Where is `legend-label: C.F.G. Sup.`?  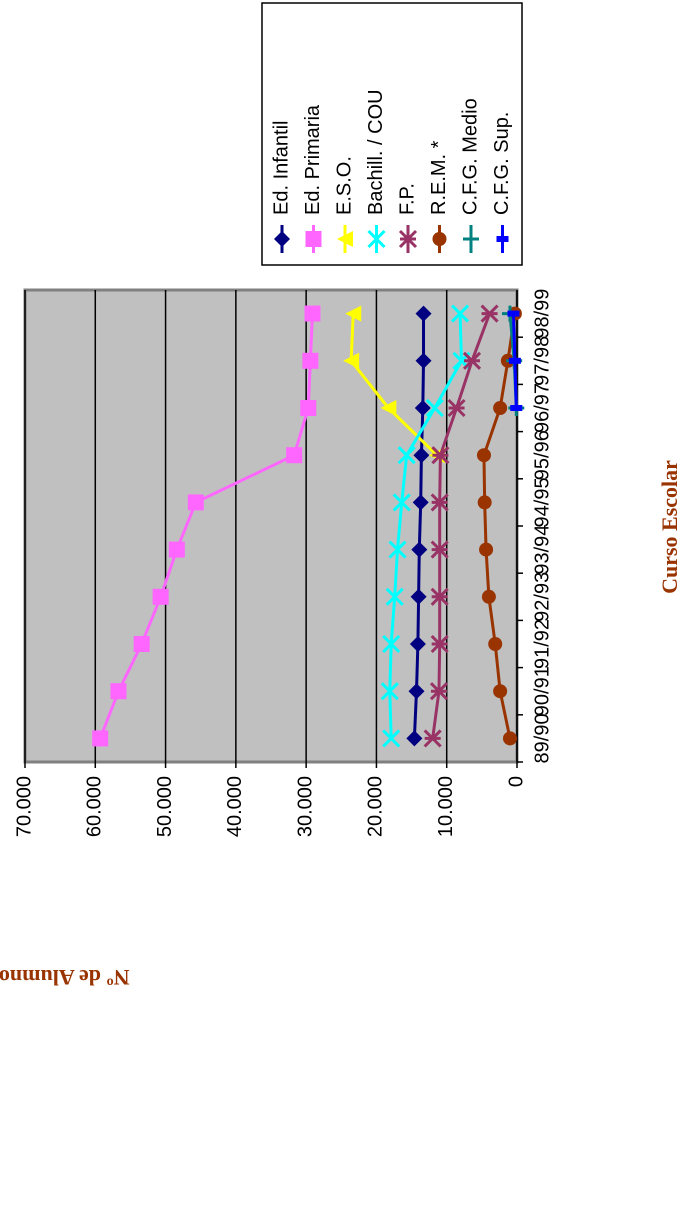 legend-label: C.F.G. Sup. is located at coordinates (502, 163).